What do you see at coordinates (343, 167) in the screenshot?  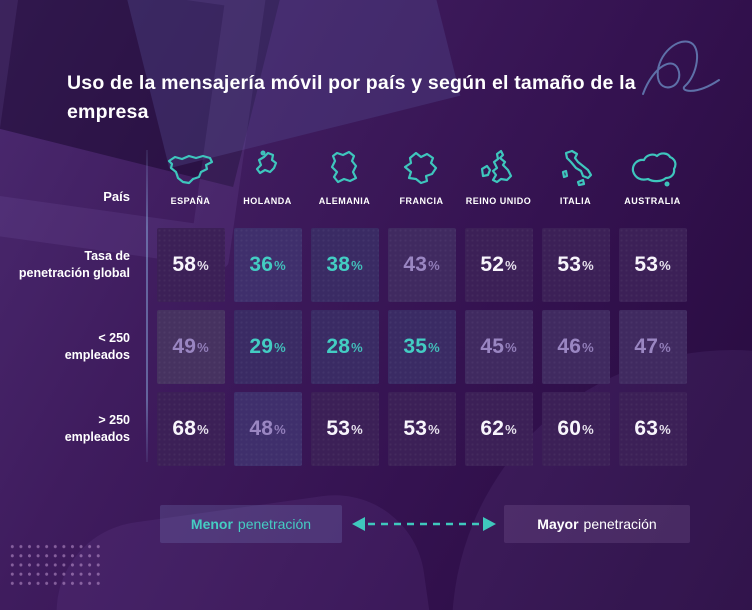 I see `germany-map-icon` at bounding box center [343, 167].